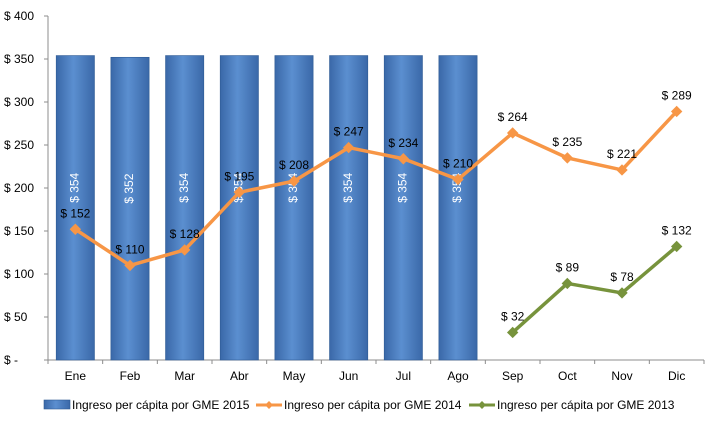  What do you see at coordinates (622, 277) in the screenshot?
I see `data-label: $ 78` at bounding box center [622, 277].